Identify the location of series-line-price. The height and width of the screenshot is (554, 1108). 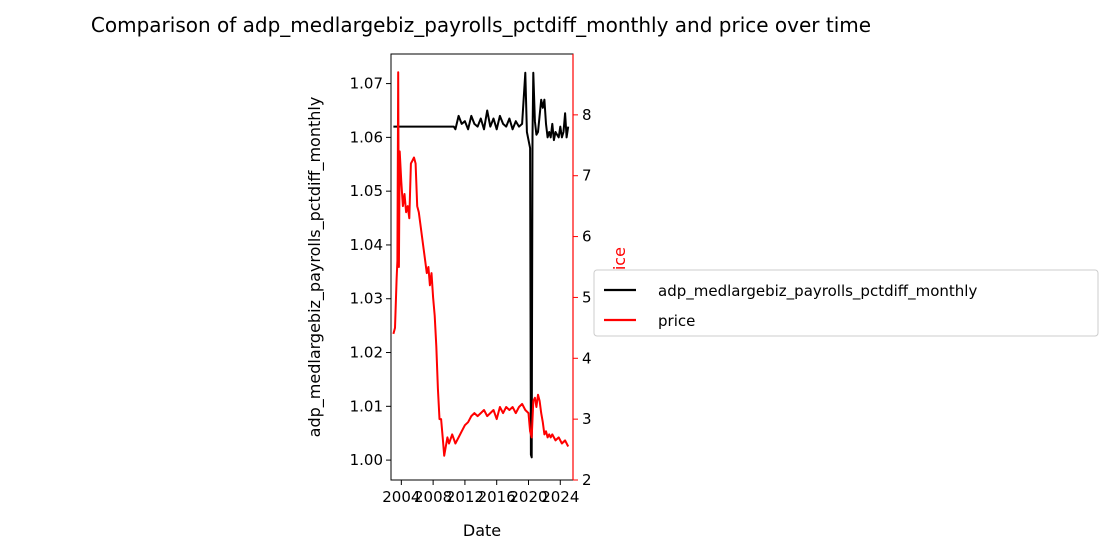
(481, 264).